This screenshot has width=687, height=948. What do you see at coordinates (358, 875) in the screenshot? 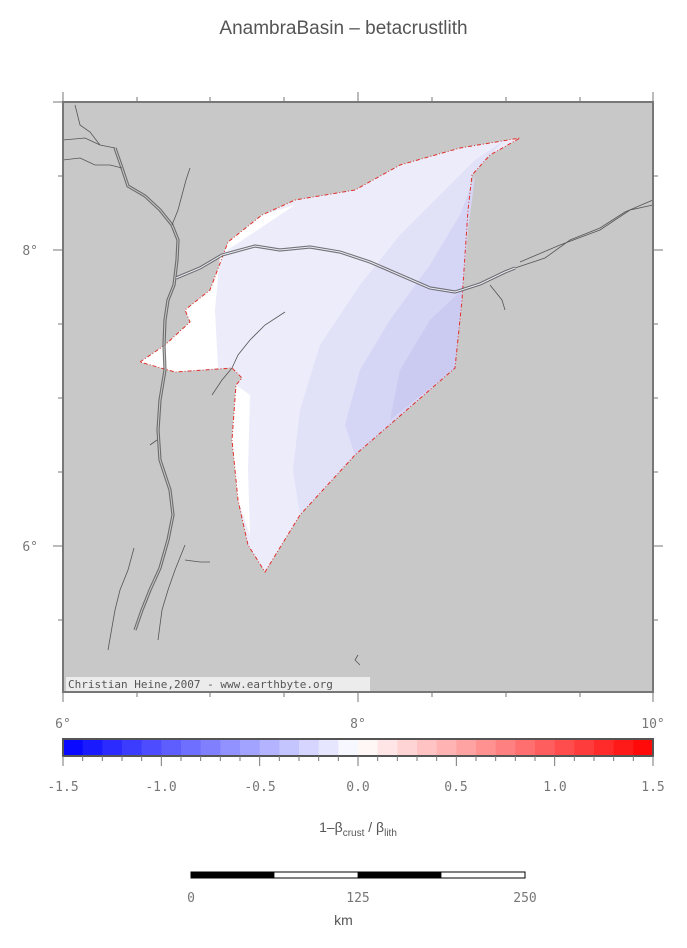
I see `scale-bar` at bounding box center [358, 875].